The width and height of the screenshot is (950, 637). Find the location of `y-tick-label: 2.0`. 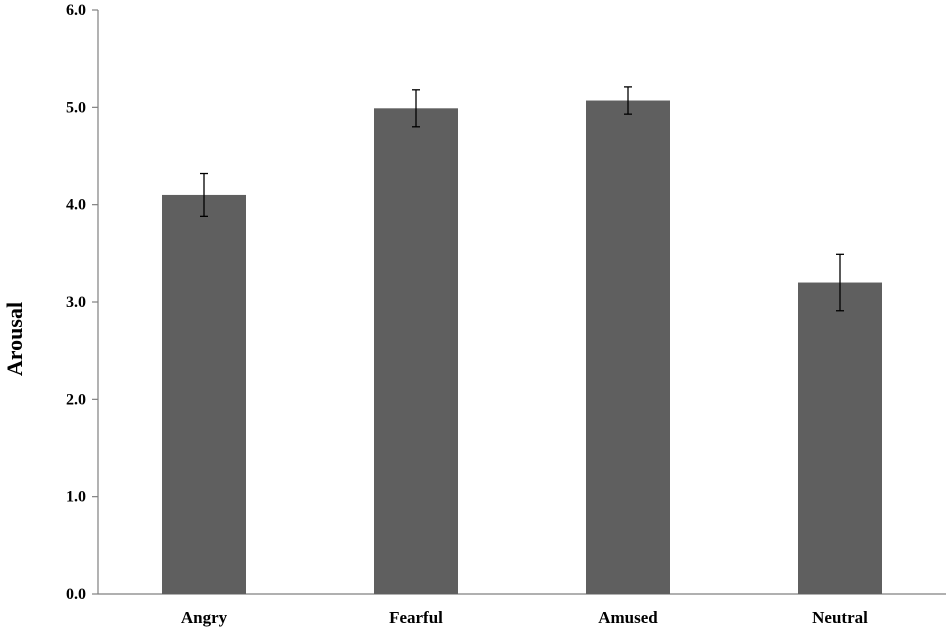

y-tick-label: 2.0 is located at coordinates (76, 399).